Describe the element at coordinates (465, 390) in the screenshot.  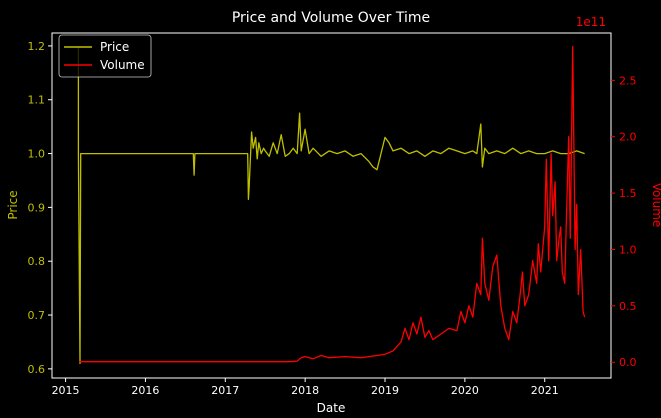
I see `x-tick-label: 2020` at that location.